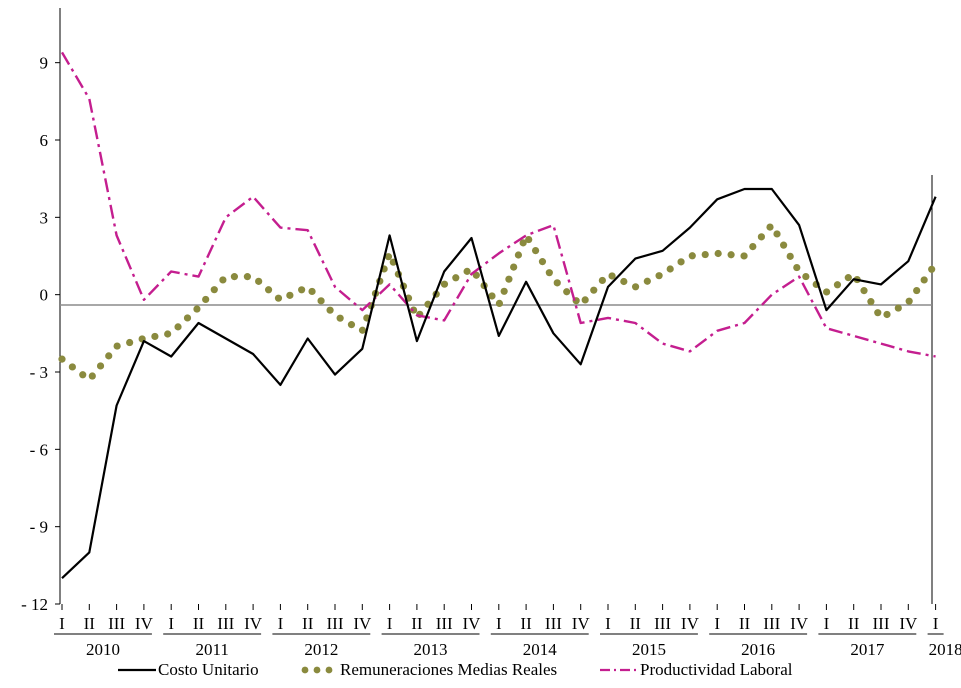 The image size is (961, 688). What do you see at coordinates (431, 649) in the screenshot?
I see `x-year-label: 2013` at bounding box center [431, 649].